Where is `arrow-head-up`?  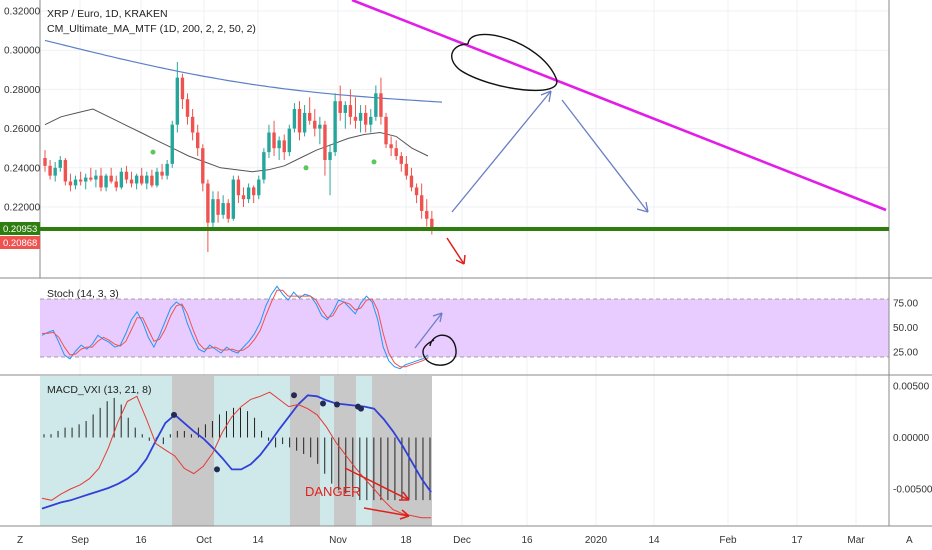 arrow-head-up is located at coordinates (546, 96).